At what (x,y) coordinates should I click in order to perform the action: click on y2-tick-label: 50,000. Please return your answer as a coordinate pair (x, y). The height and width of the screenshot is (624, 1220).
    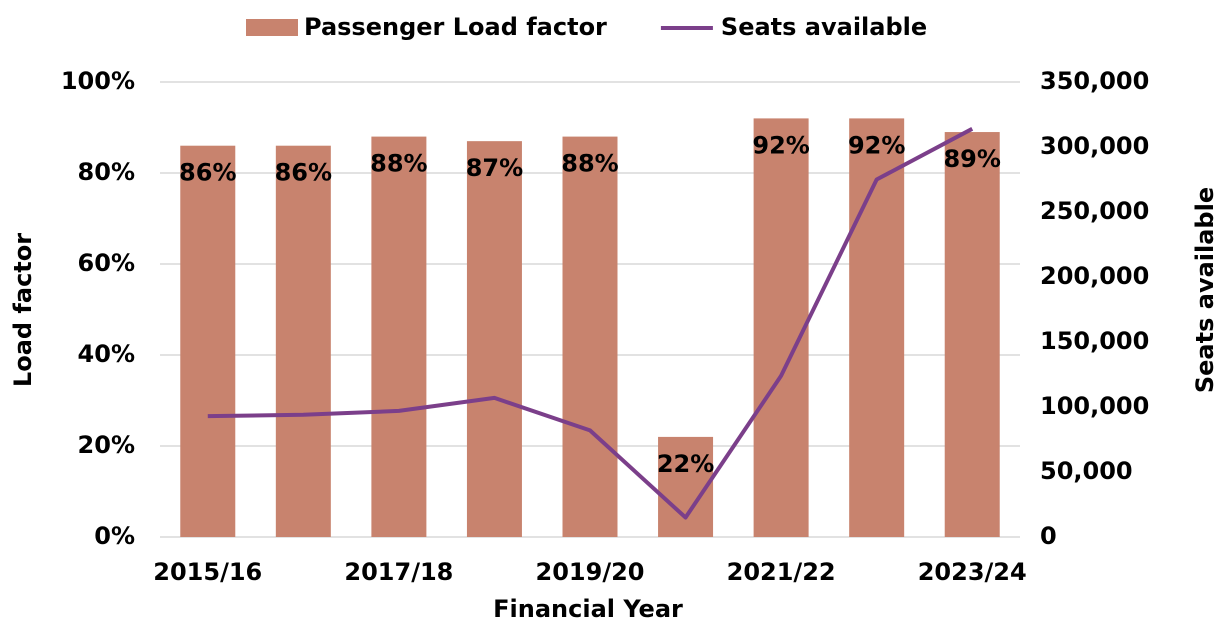
    Looking at the image, I should click on (1086, 471).